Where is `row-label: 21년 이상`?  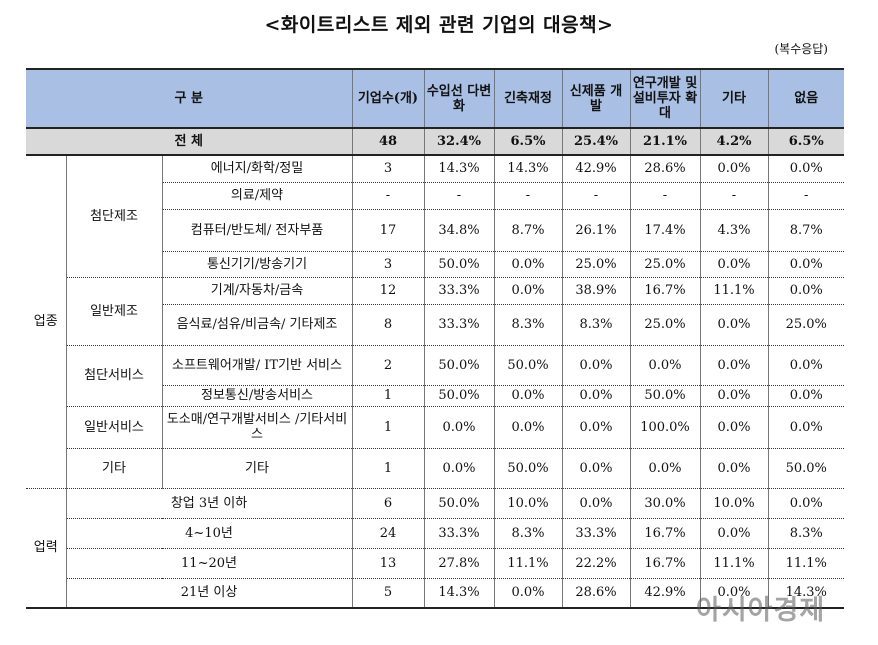
row-label: 21년 이상 is located at coordinates (209, 593).